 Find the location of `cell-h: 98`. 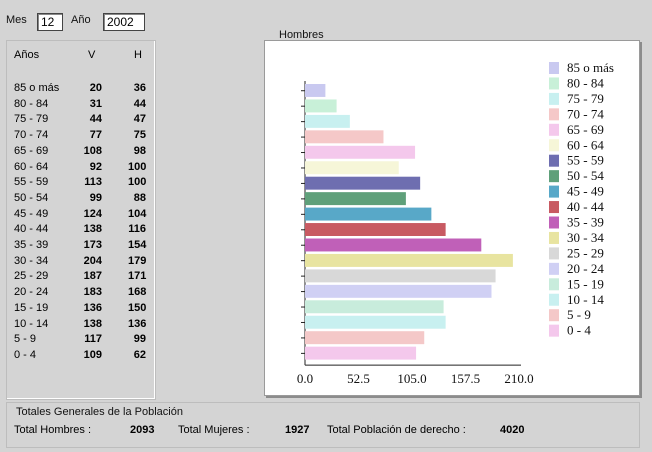

cell-h: 98 is located at coordinates (139, 150).